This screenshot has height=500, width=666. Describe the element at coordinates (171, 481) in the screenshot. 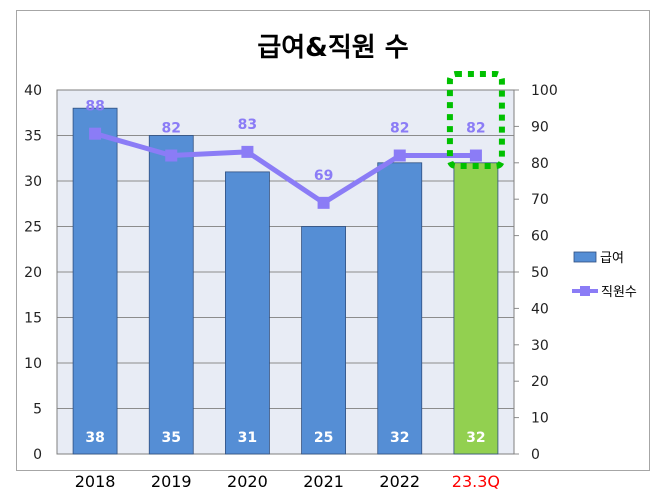

I see `x-tick-label: 2019` at that location.